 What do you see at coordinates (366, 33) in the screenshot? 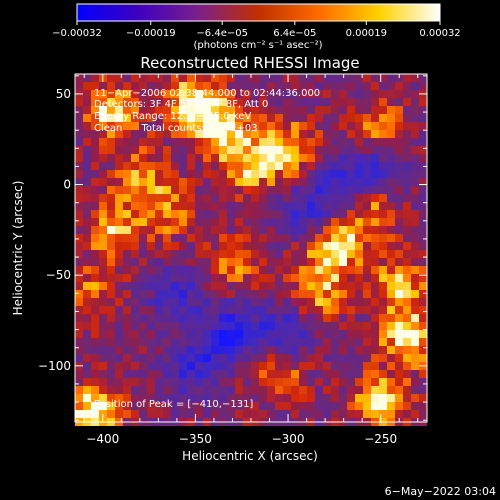
I see `colorbar-tick-label: 0.00019` at bounding box center [366, 33].